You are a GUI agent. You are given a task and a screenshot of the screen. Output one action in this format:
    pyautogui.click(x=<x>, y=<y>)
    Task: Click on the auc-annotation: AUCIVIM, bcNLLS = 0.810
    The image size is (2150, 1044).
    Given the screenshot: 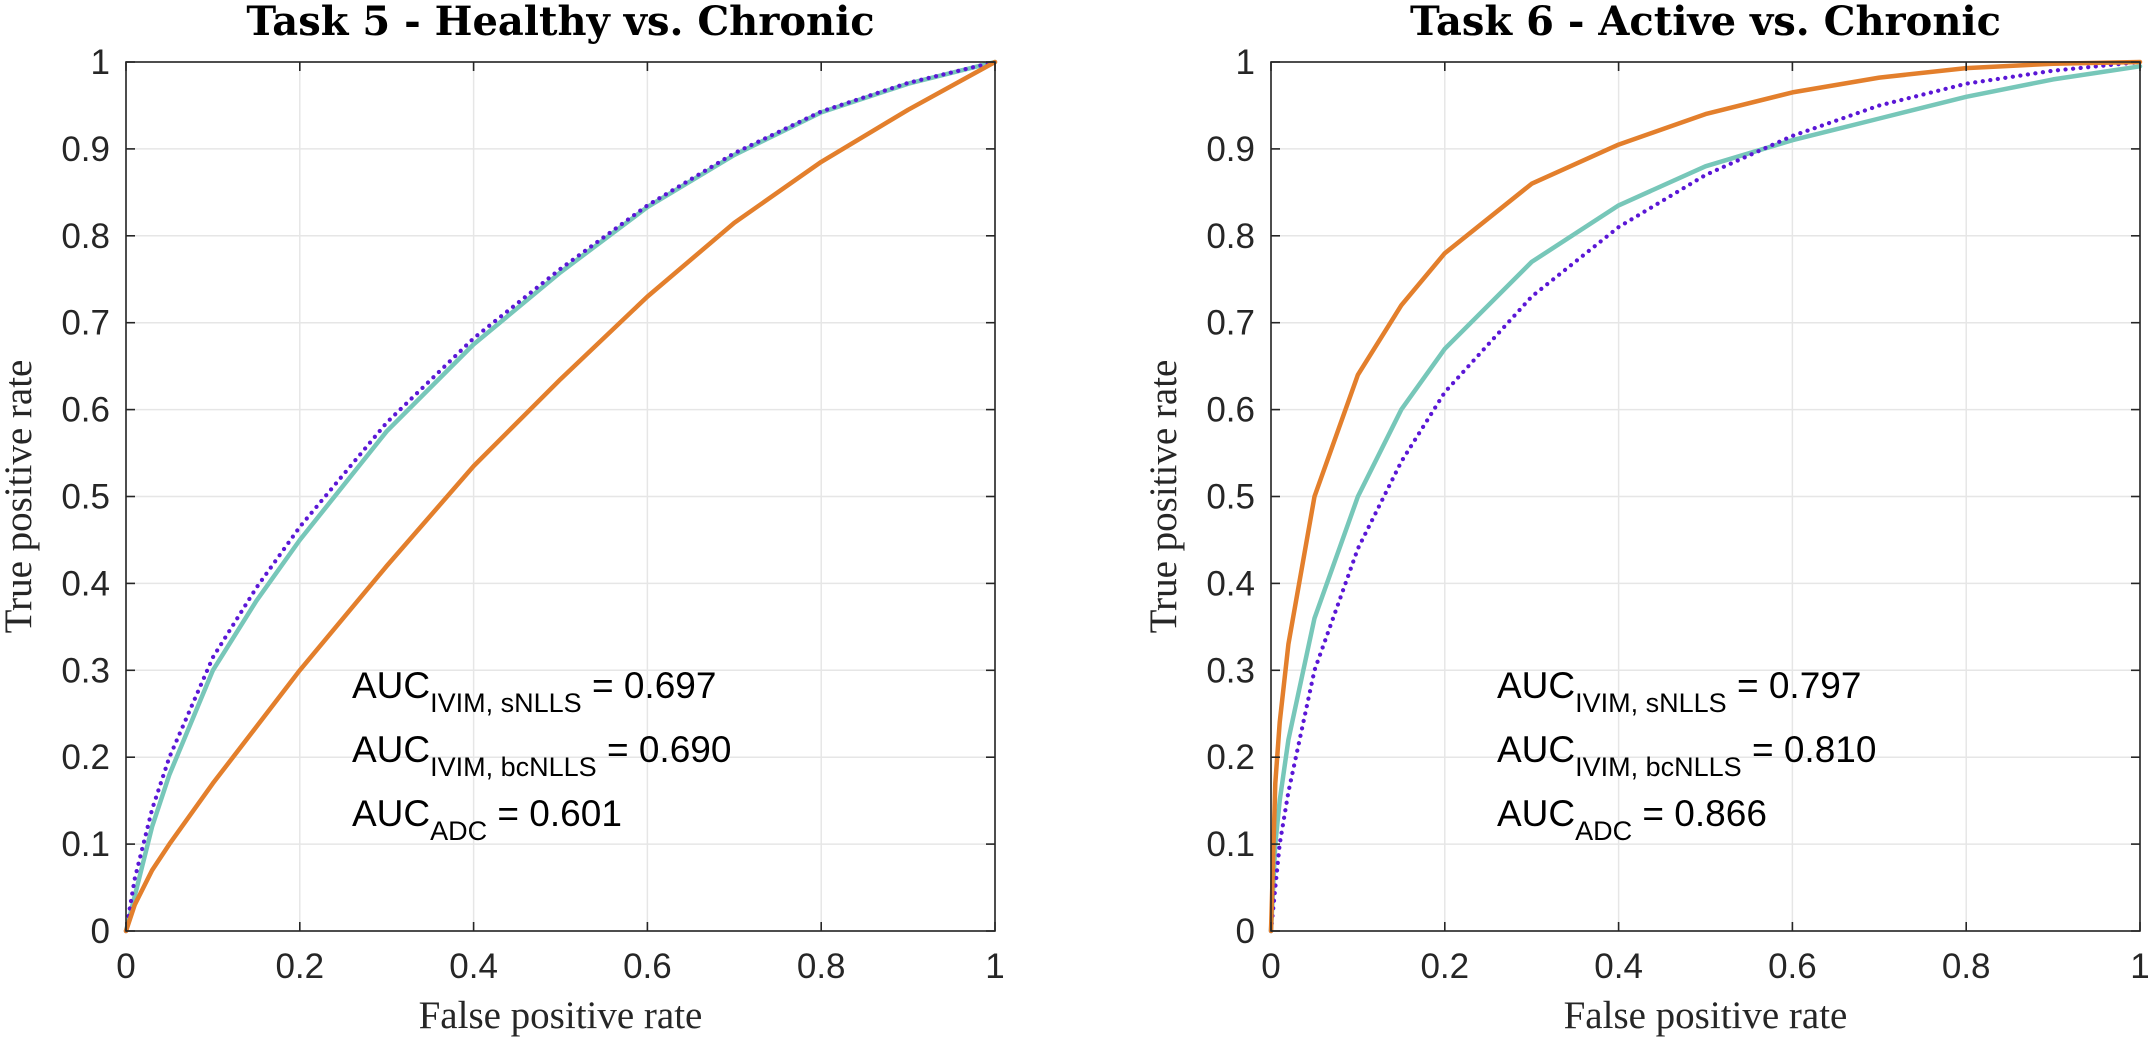 What is the action you would take?
    pyautogui.click(x=1686, y=755)
    